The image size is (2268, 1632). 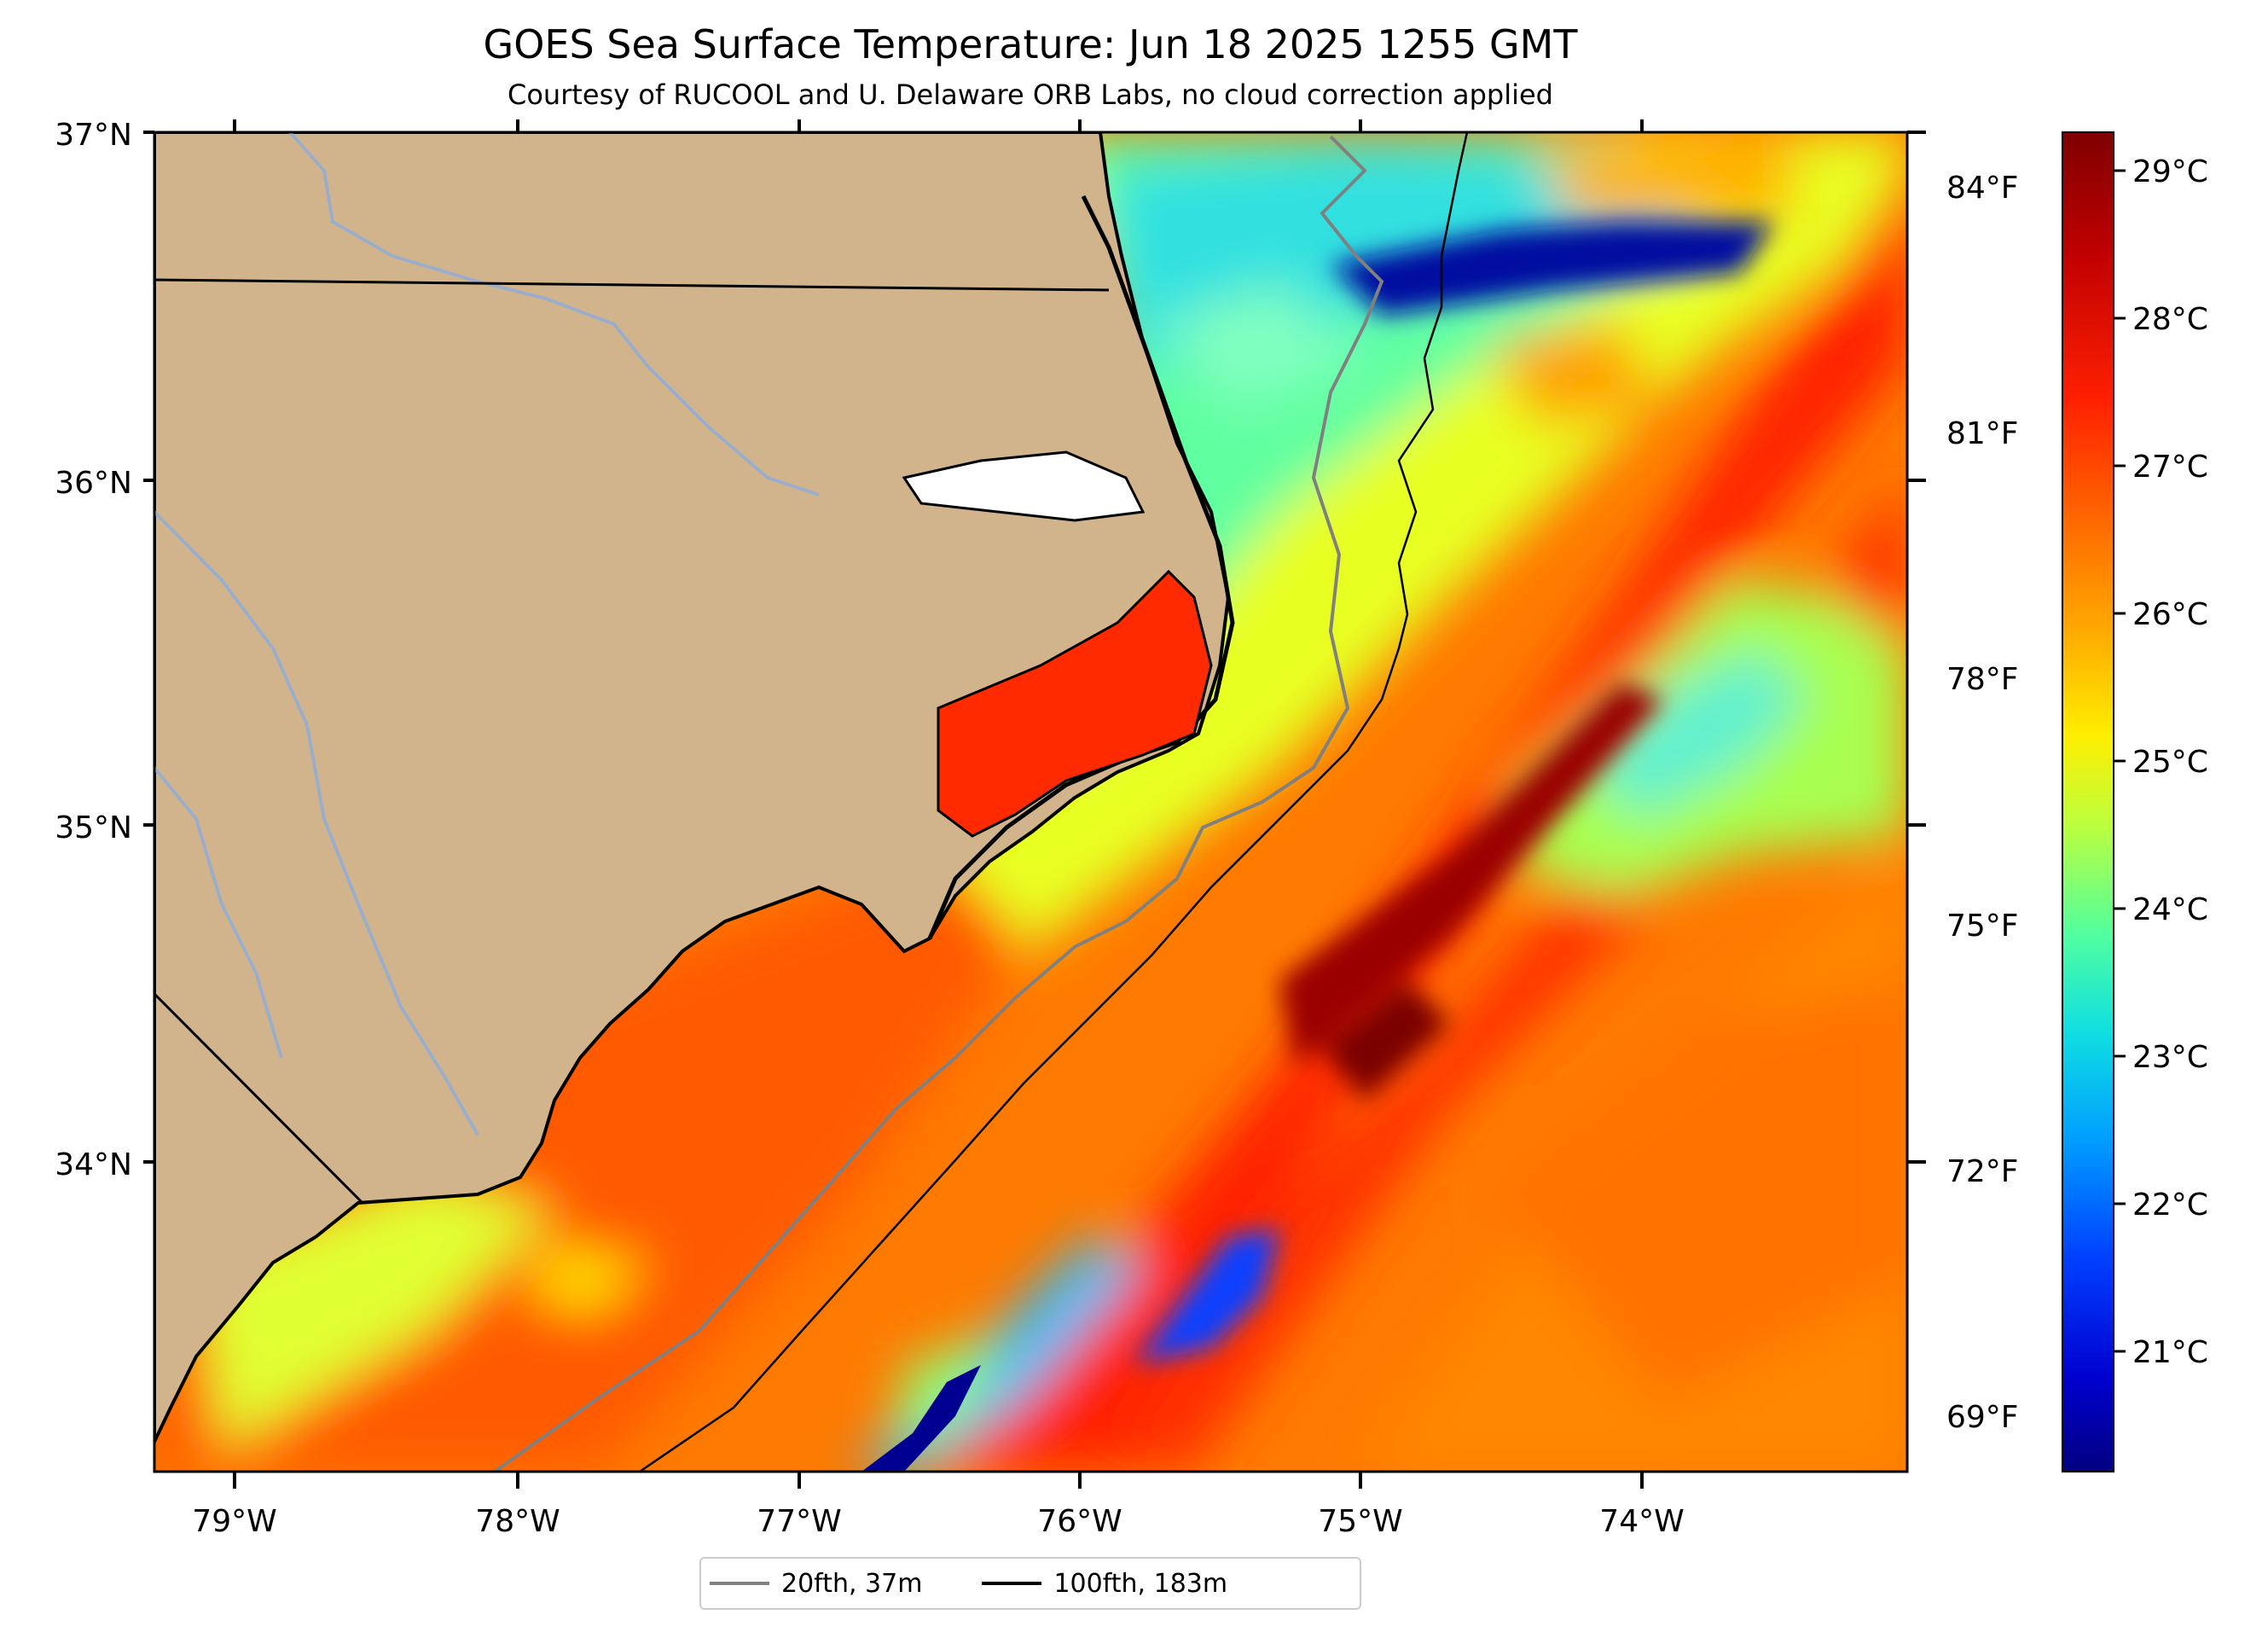 What do you see at coordinates (852, 1583) in the screenshot?
I see `legend-label: 20fth, 37m` at bounding box center [852, 1583].